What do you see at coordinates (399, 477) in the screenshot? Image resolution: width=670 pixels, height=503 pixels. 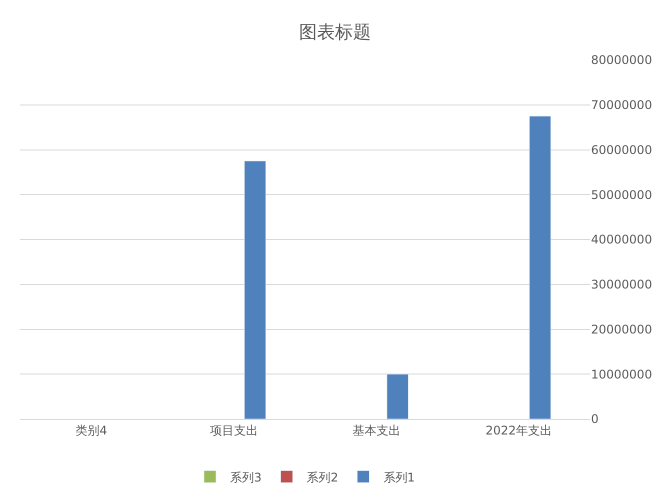 I see `legend-label: 系列1` at bounding box center [399, 477].